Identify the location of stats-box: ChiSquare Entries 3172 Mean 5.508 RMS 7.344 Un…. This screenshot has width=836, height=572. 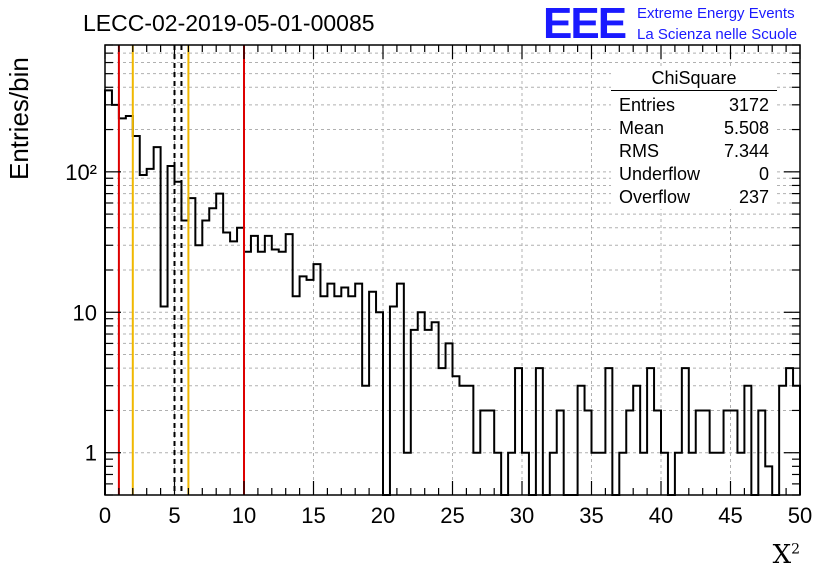
(694, 138).